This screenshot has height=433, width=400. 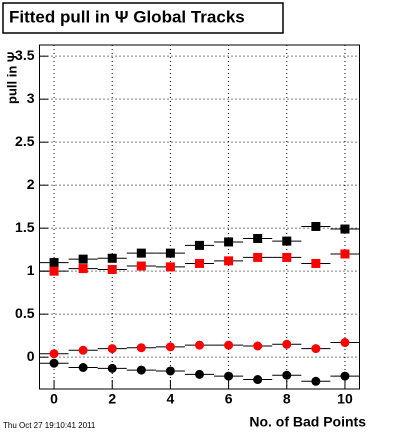 What do you see at coordinates (49, 425) in the screenshot?
I see `timestamp: Thu Oct 27 19:10:41 2011` at bounding box center [49, 425].